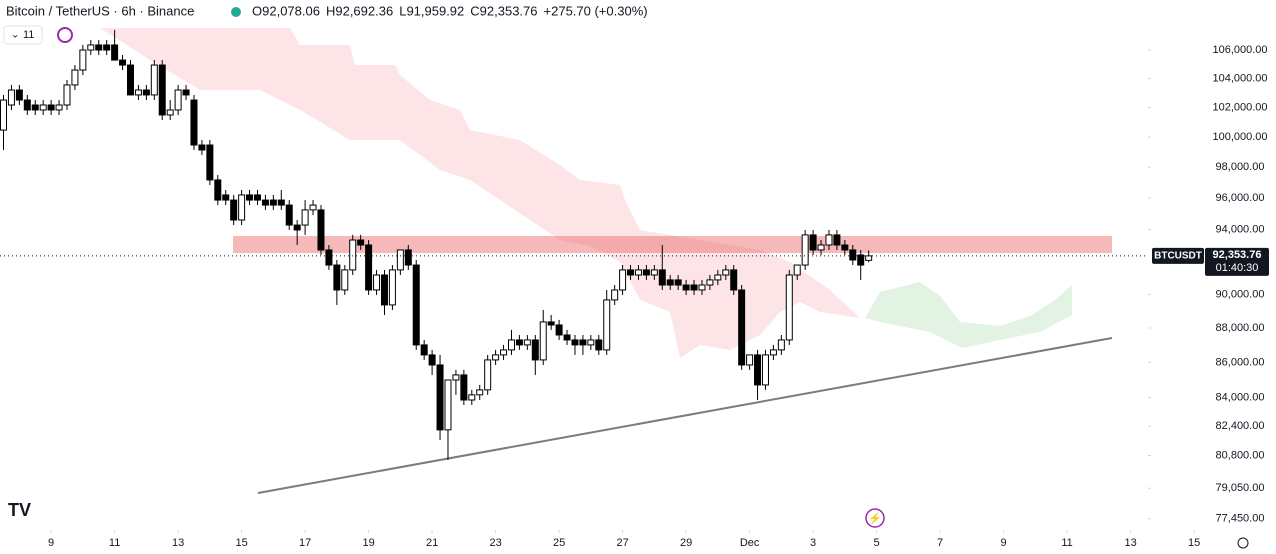 Image resolution: width=1276 pixels, height=554 pixels. What do you see at coordinates (1004, 543) in the screenshot?
I see `x-tick-label: 9` at bounding box center [1004, 543].